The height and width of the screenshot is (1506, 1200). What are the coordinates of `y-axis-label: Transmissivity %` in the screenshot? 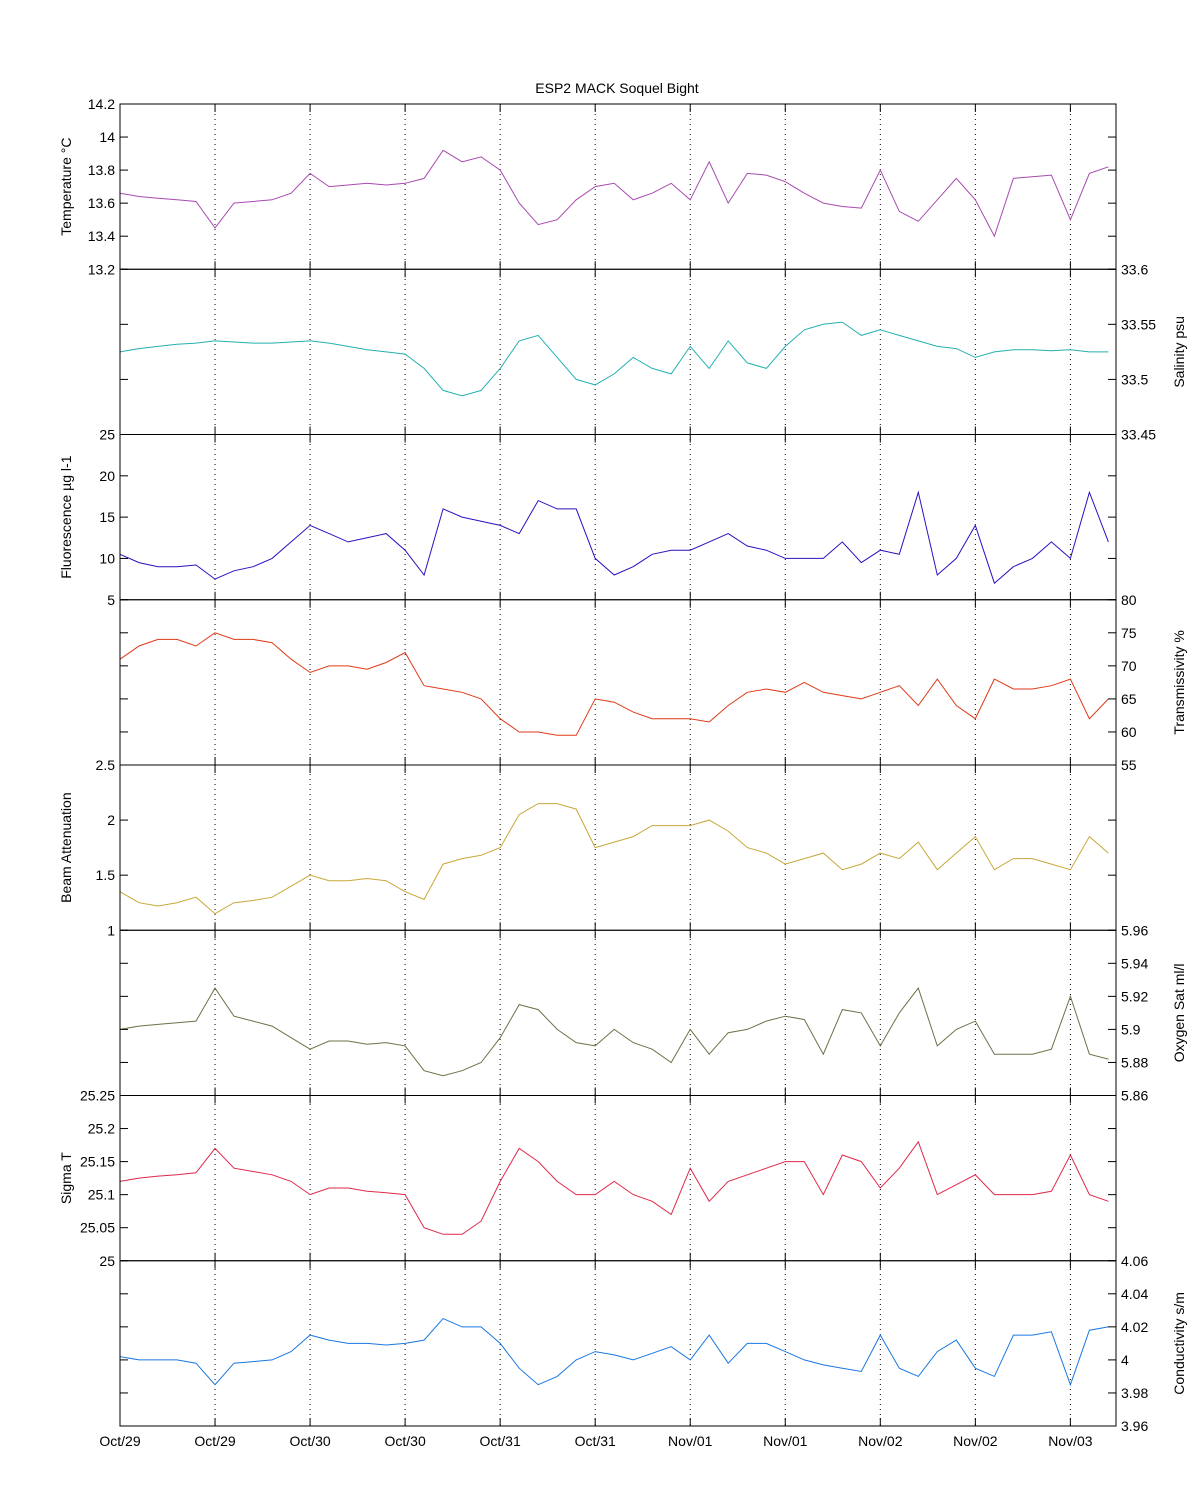 It's located at (1179, 682).